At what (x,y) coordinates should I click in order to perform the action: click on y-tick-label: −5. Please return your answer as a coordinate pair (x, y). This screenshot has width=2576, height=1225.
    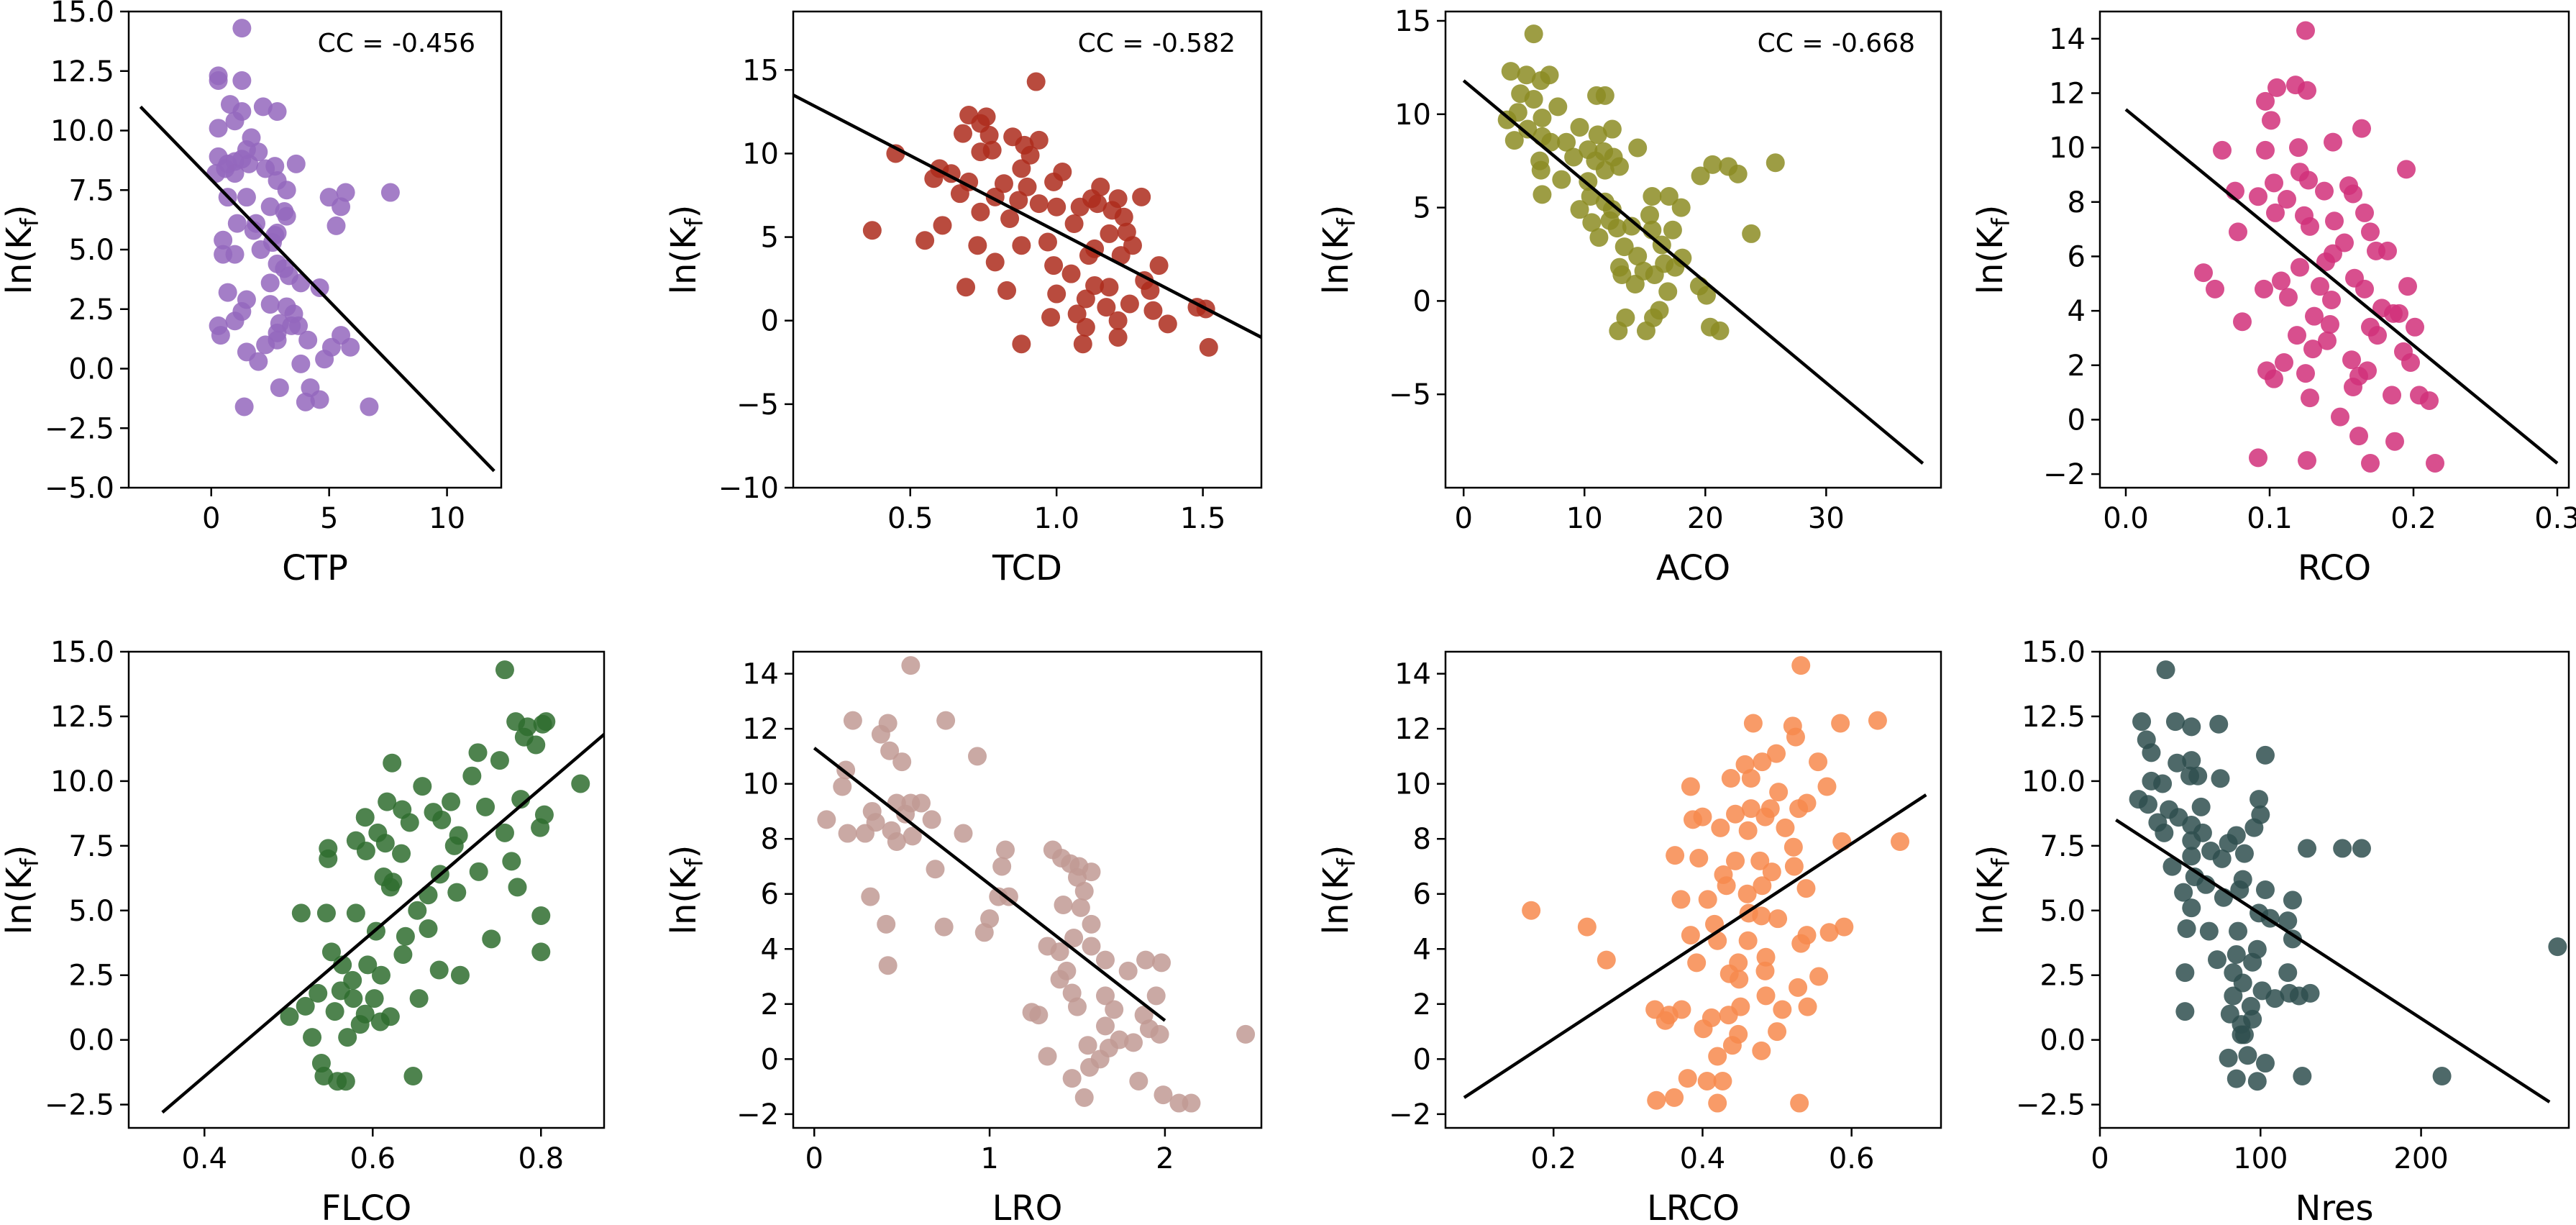
    Looking at the image, I should click on (757, 405).